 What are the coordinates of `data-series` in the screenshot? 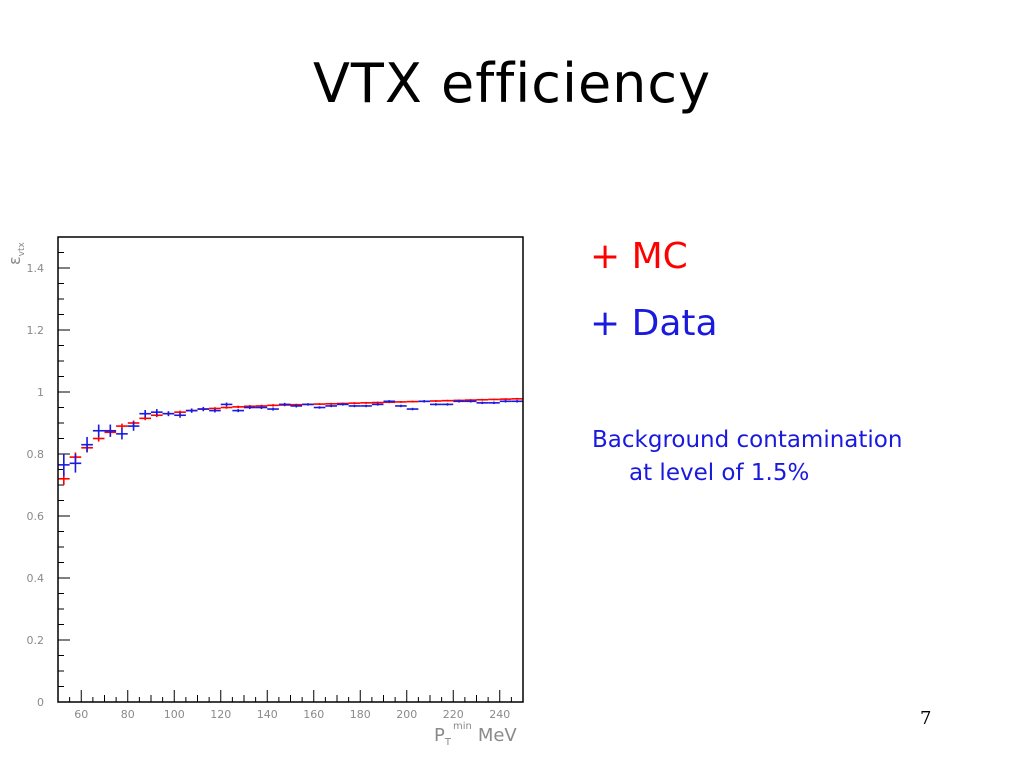 It's located at (290, 441).